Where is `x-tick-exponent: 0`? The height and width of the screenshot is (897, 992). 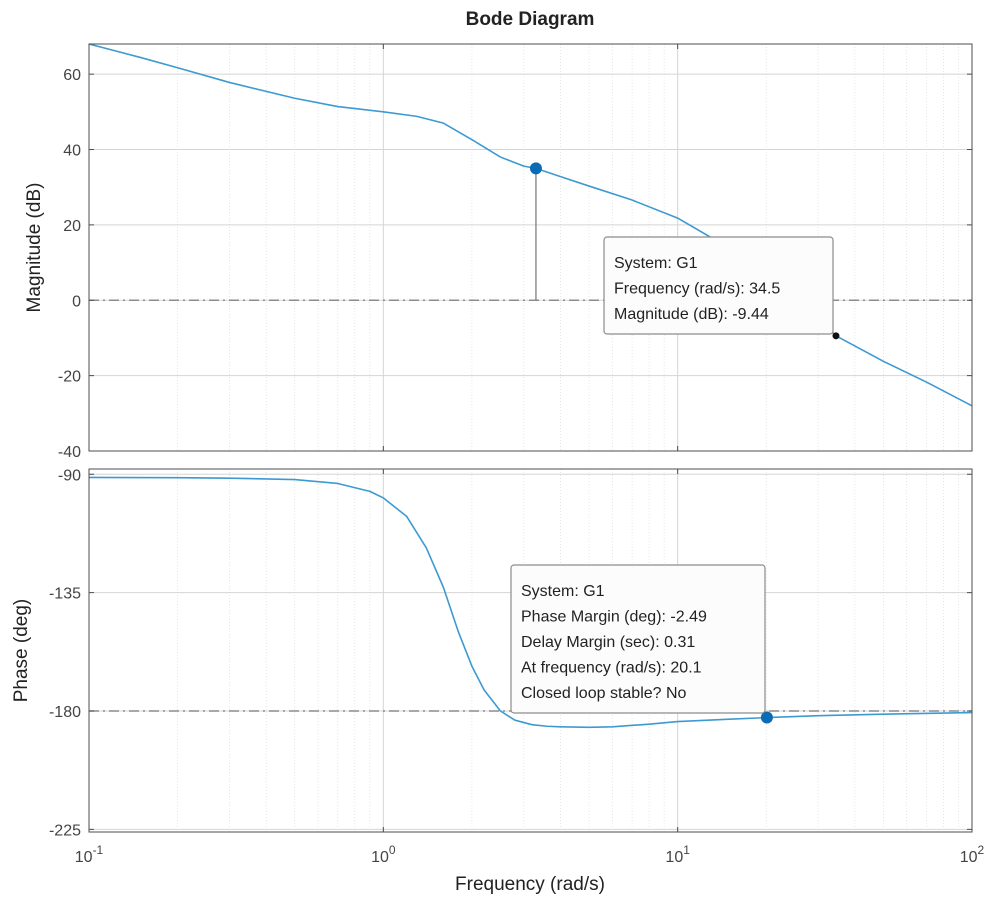
x-tick-exponent: 0 is located at coordinates (392, 850).